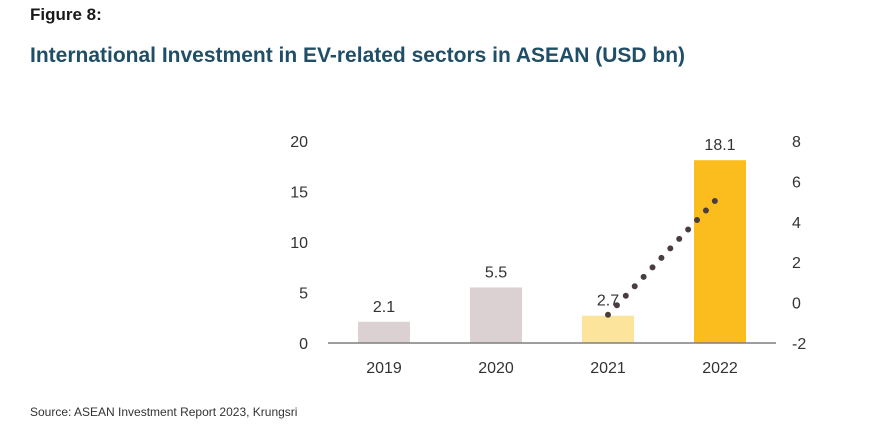 The height and width of the screenshot is (438, 870). Describe the element at coordinates (66, 14) in the screenshot. I see `figure-label: Figure 8:` at that location.